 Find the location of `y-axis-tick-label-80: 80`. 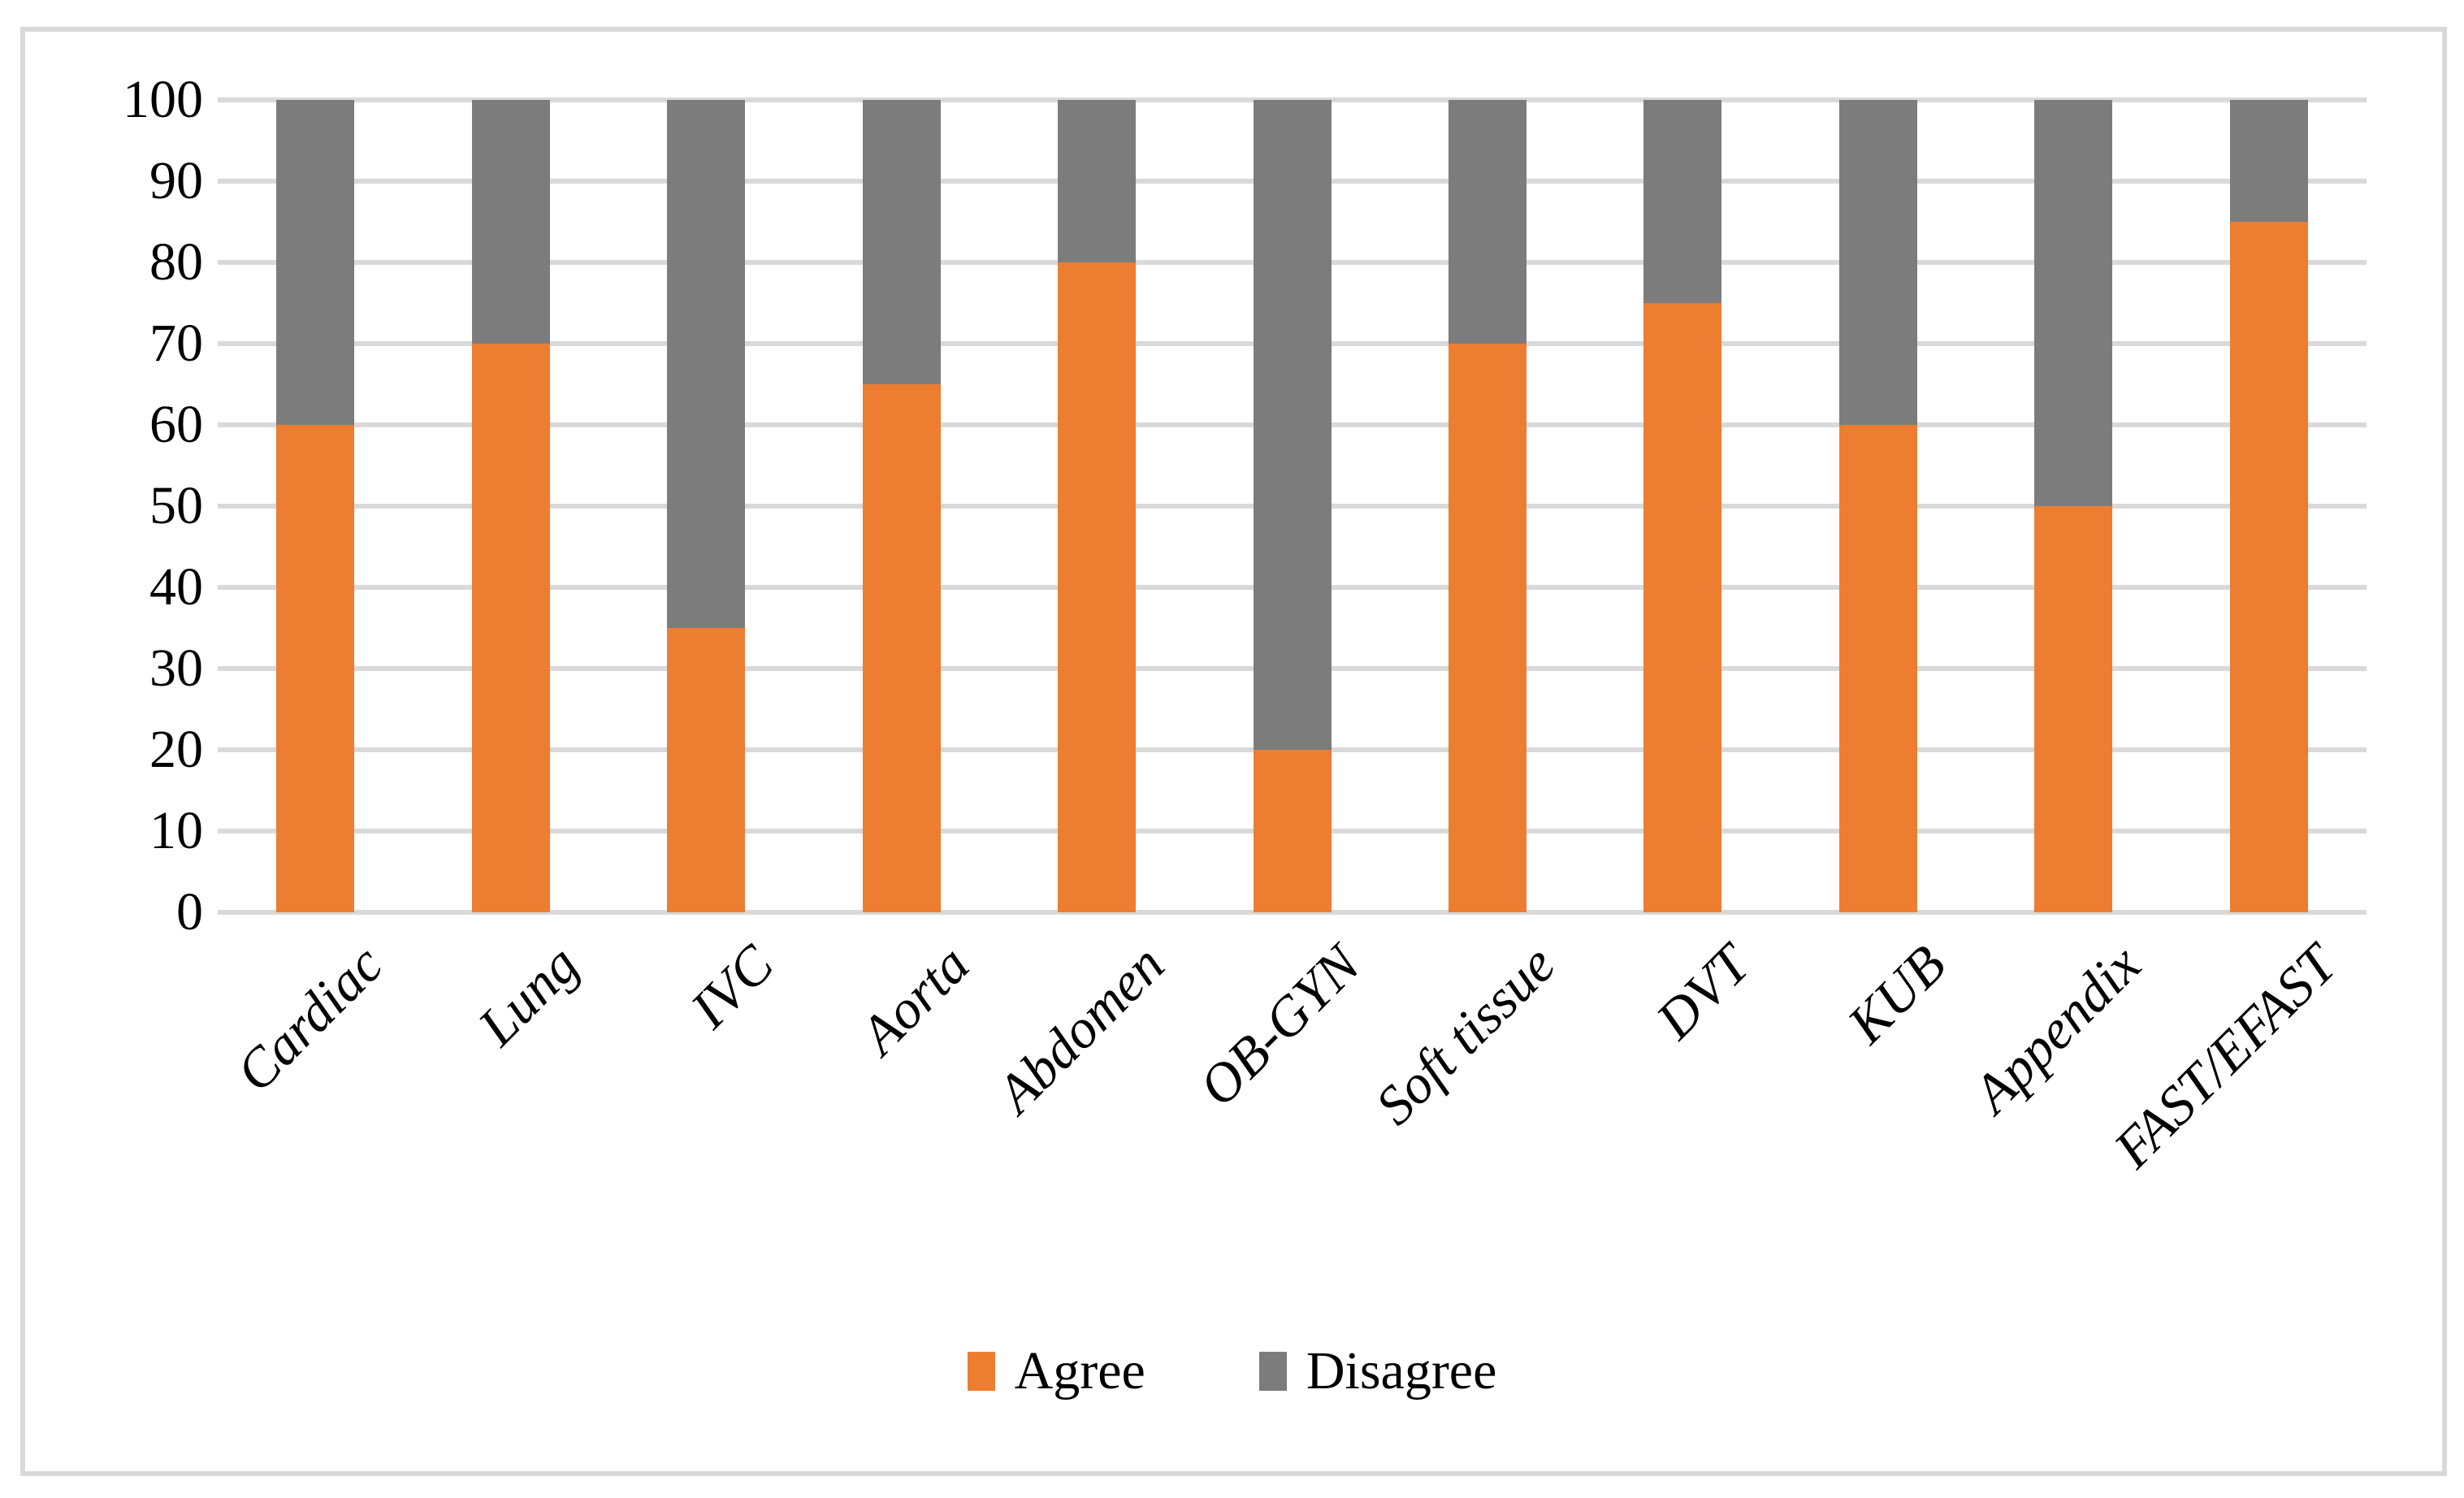

y-axis-tick-label-80: 80 is located at coordinates (176, 262).